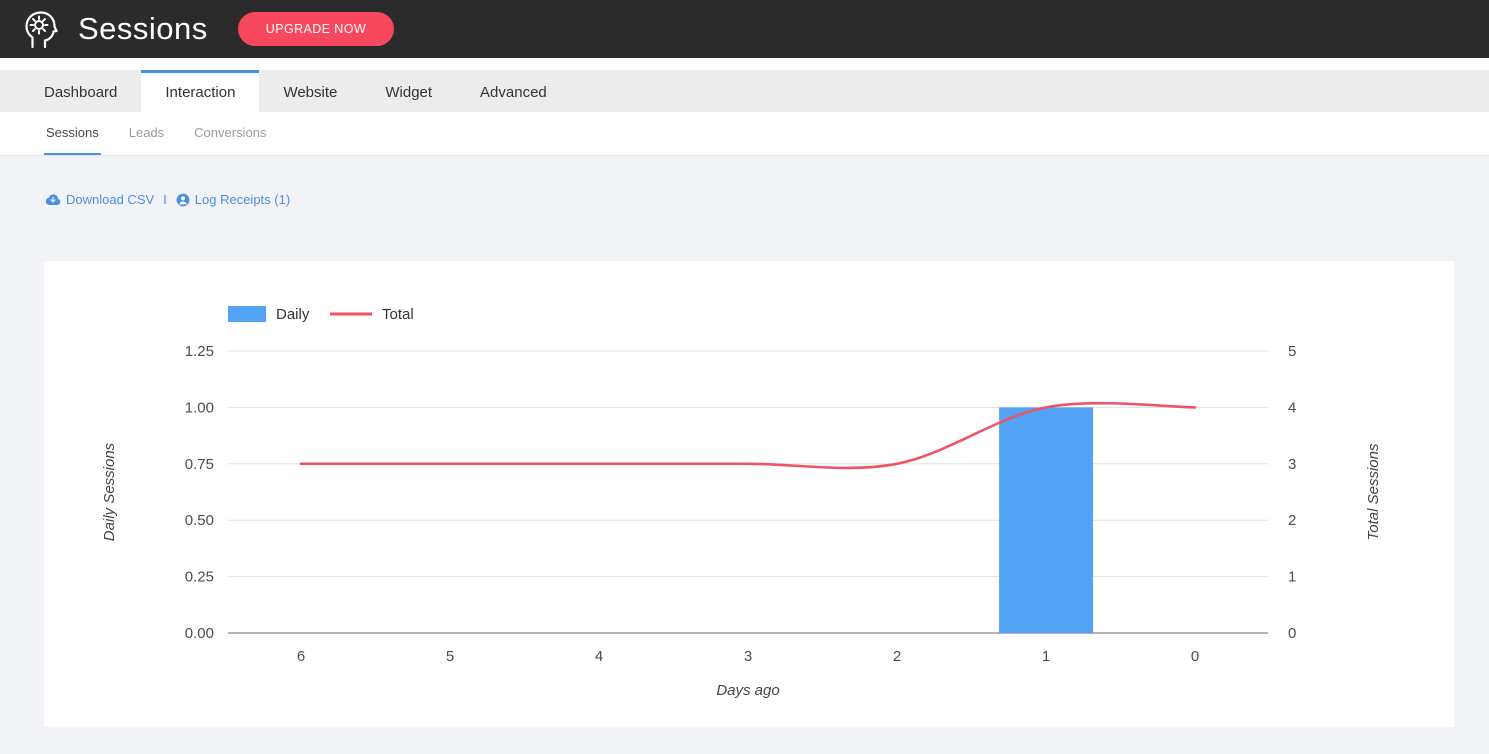 This screenshot has width=1489, height=754. What do you see at coordinates (1195, 656) in the screenshot?
I see `x-axis-tick-label: 0` at bounding box center [1195, 656].